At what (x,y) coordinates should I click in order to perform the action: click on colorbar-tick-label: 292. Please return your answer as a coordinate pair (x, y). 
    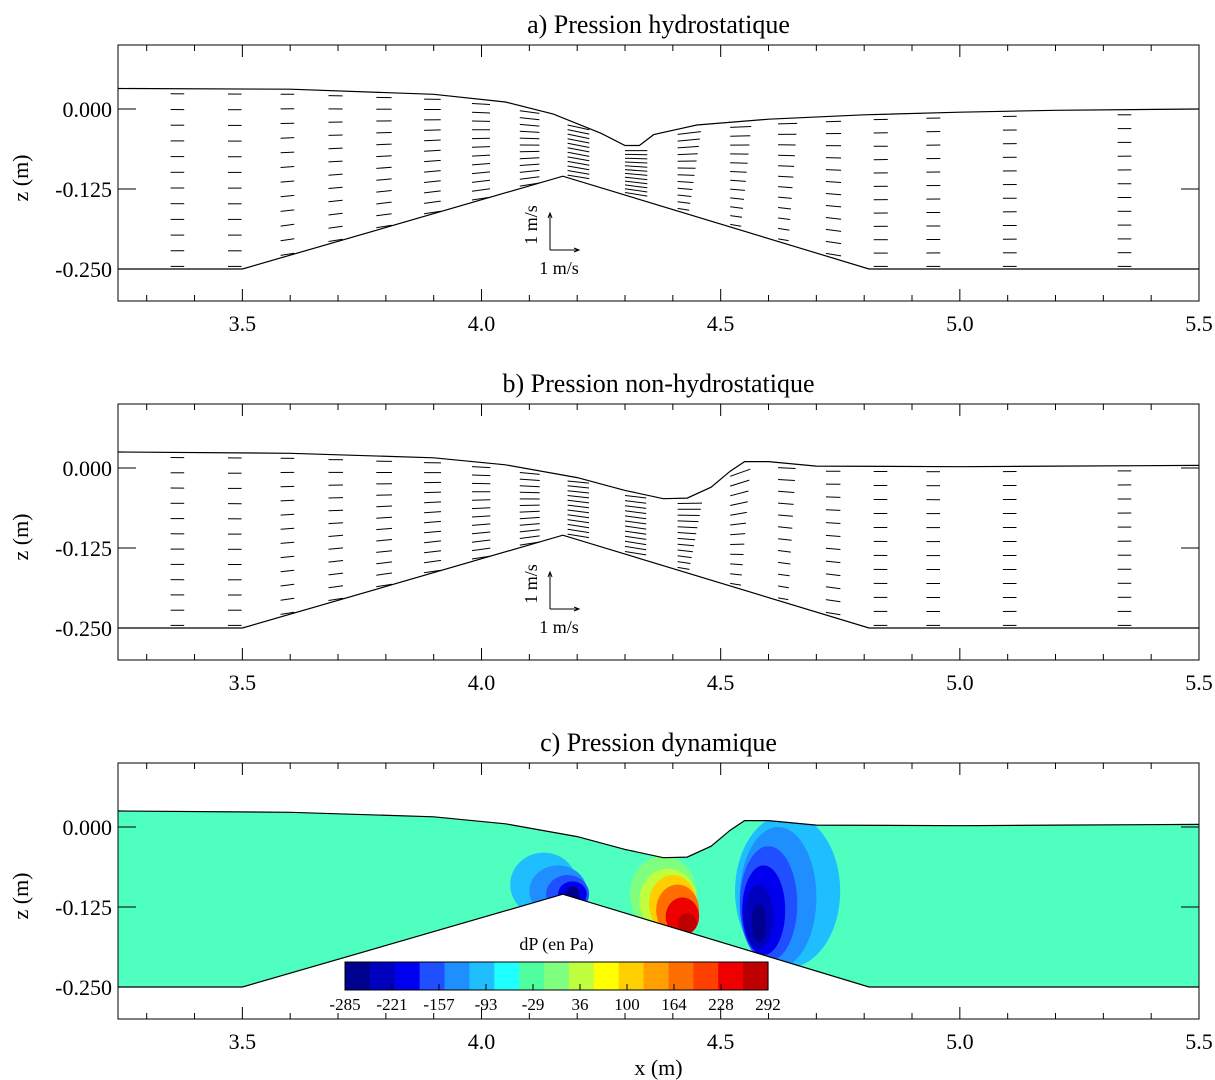
    Looking at the image, I should click on (768, 1004).